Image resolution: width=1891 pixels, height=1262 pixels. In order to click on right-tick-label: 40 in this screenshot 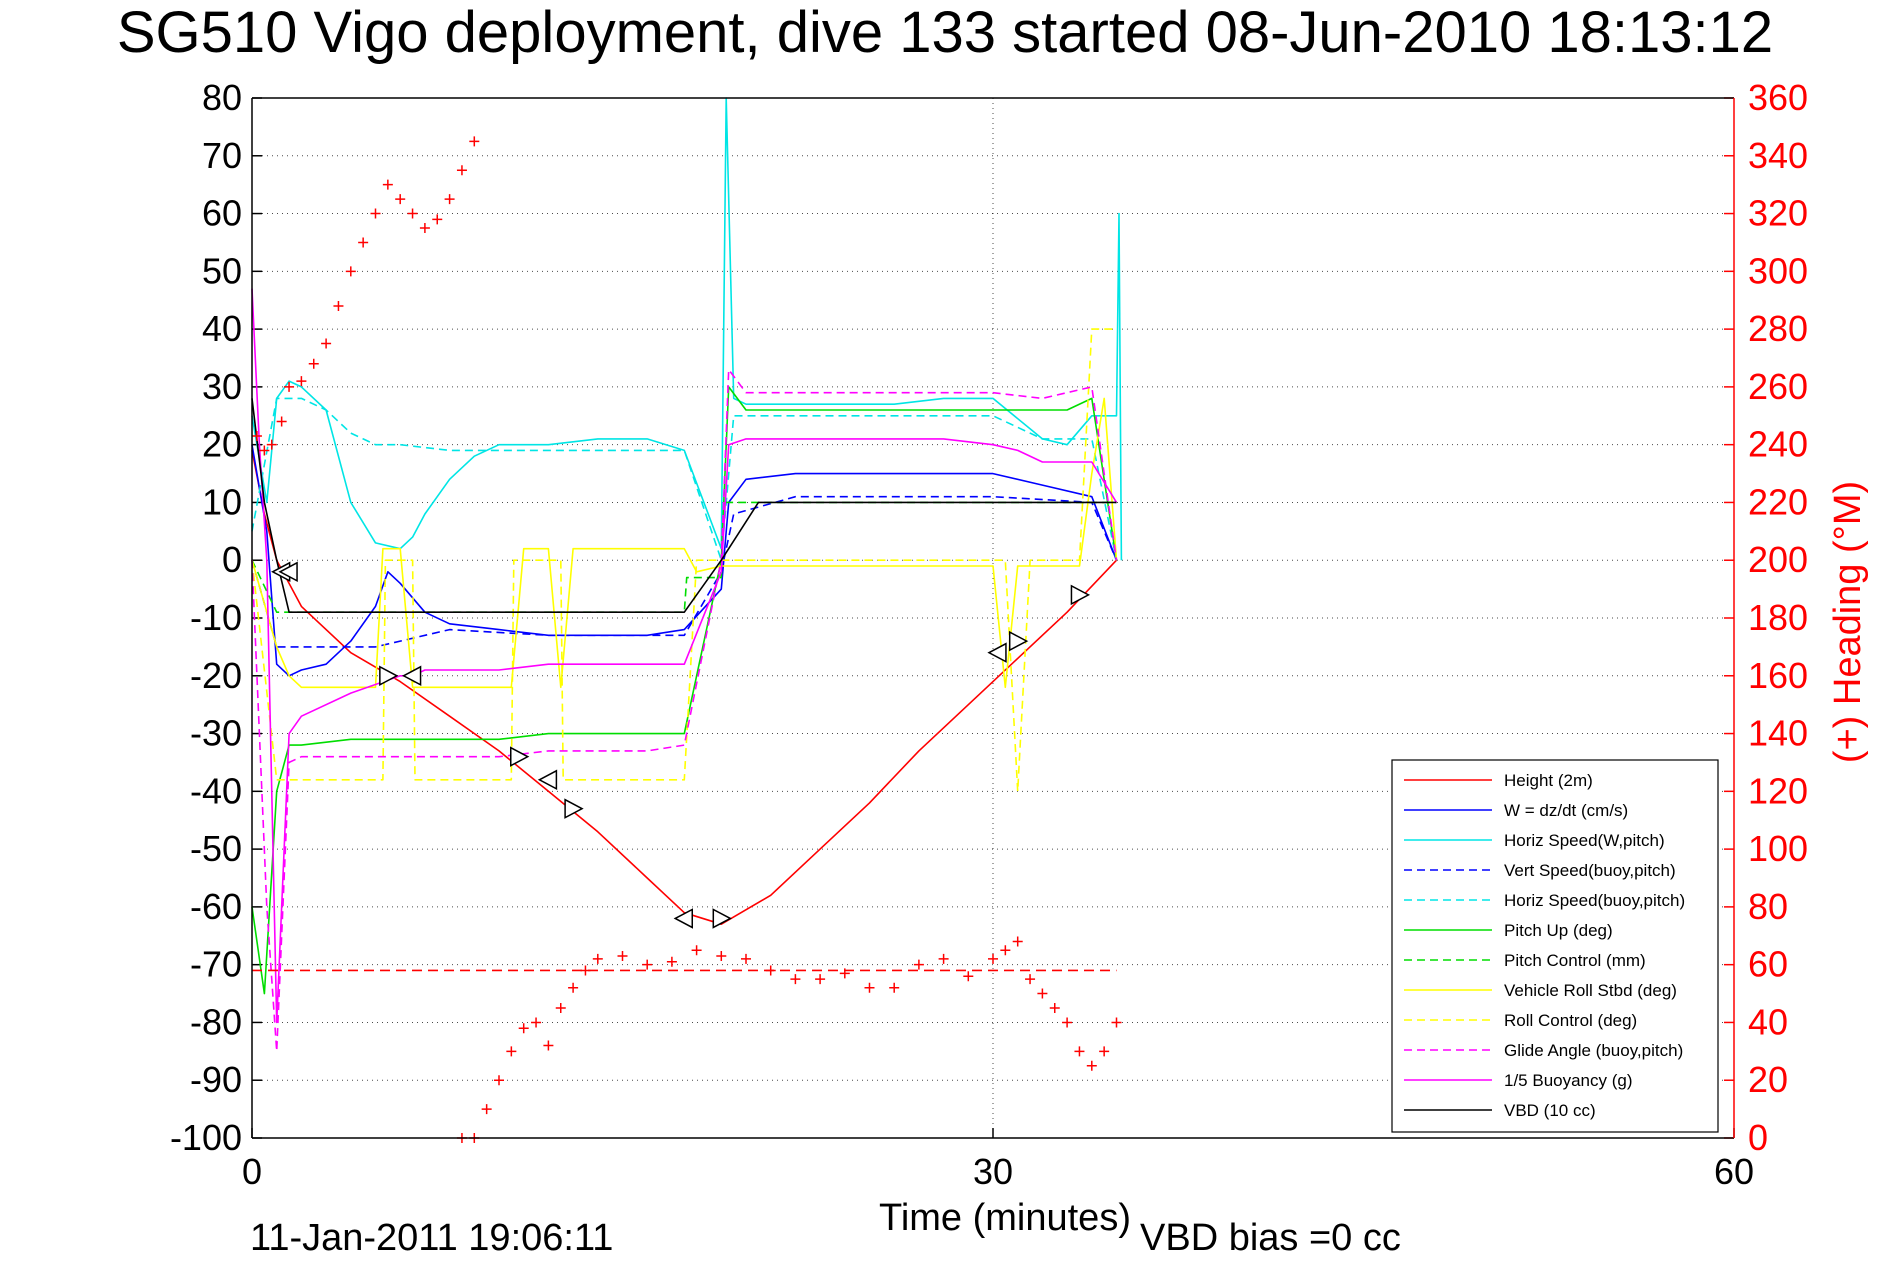, I will do `click(1768, 1021)`.